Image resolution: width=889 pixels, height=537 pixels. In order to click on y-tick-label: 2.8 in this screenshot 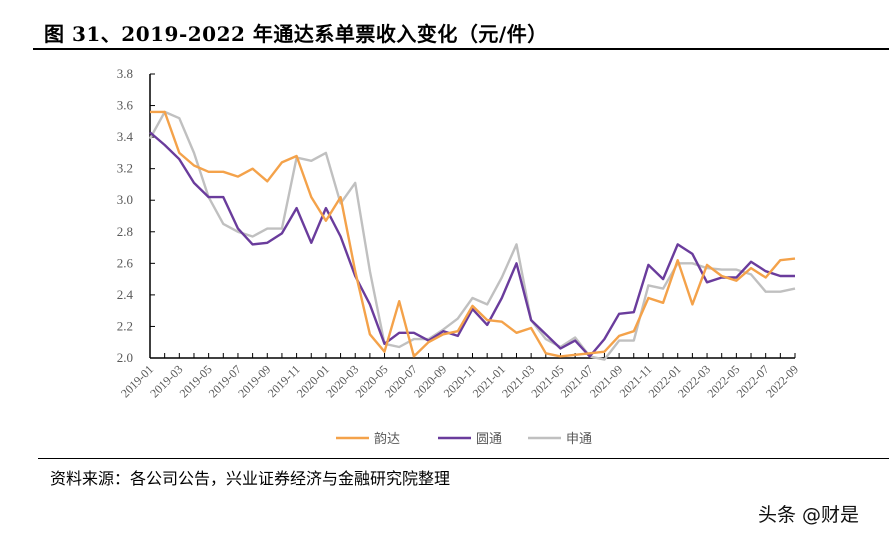, I will do `click(125, 231)`.